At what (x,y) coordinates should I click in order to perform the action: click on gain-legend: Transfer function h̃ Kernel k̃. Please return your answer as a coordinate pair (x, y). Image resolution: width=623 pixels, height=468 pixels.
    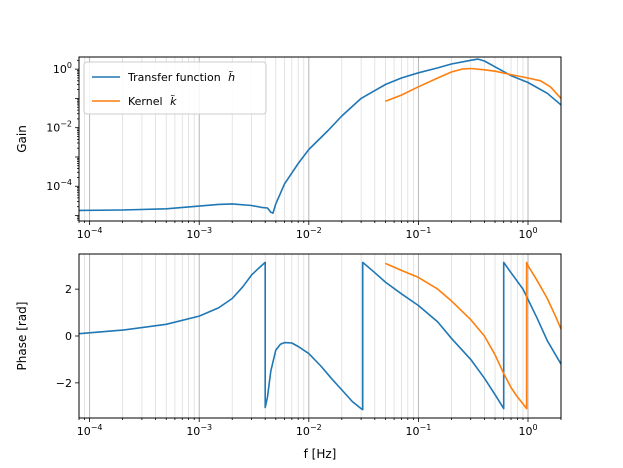
    Looking at the image, I should click on (175, 88).